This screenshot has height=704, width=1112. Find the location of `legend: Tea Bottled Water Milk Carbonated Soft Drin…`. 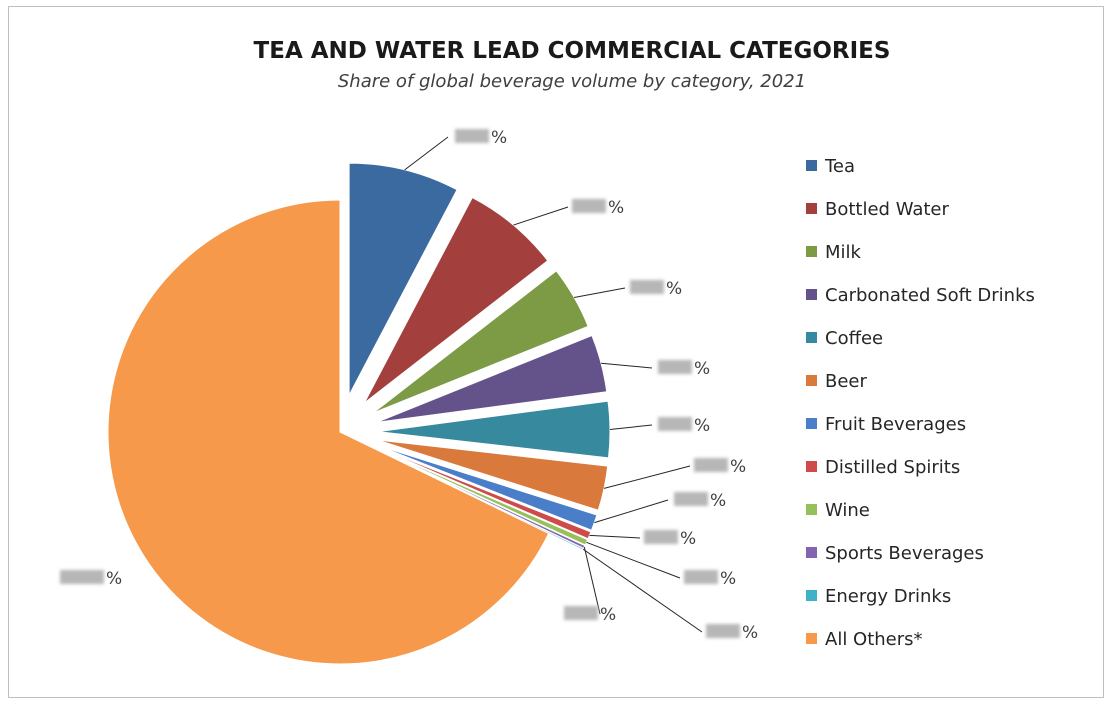

legend: Tea Bottled Water Milk Carbonated Soft Drin… is located at coordinates (920, 403).